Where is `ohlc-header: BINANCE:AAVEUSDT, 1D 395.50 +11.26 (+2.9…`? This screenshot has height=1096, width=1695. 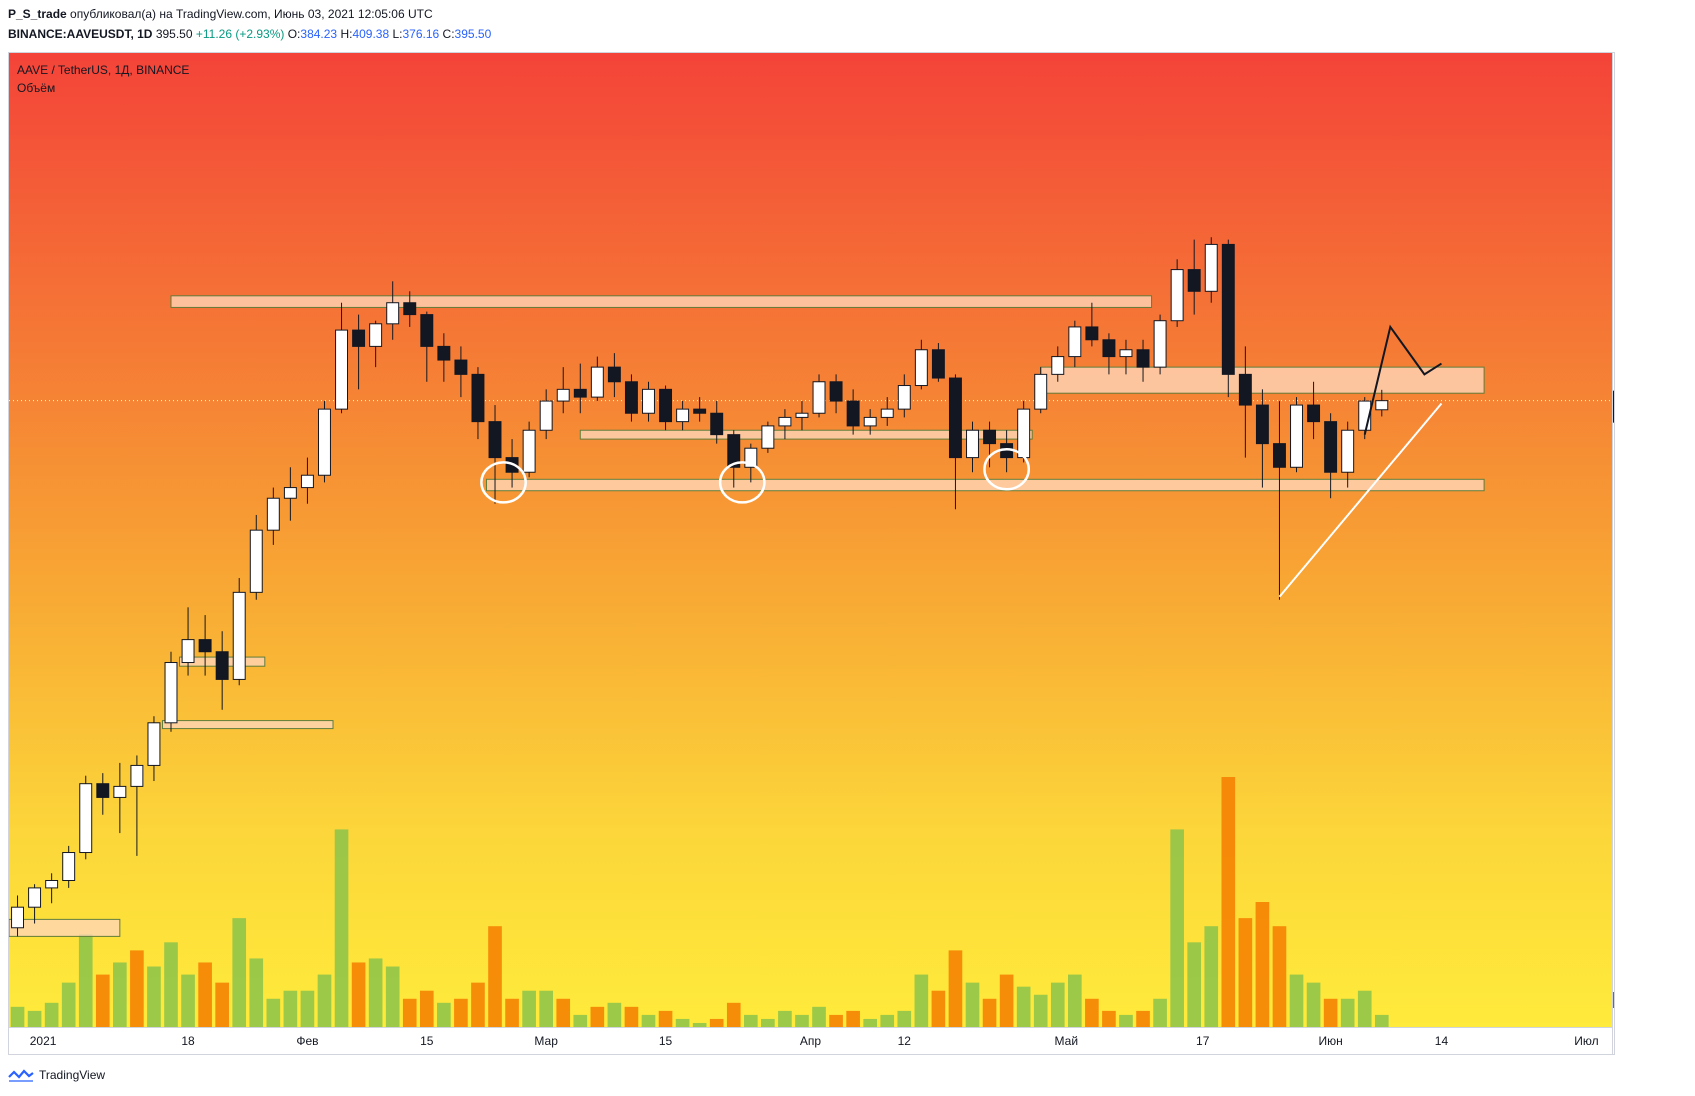
ohlc-header: BINANCE:AAVEUSDT, 1D 395.50 +11.26 (+2.9… is located at coordinates (249, 34).